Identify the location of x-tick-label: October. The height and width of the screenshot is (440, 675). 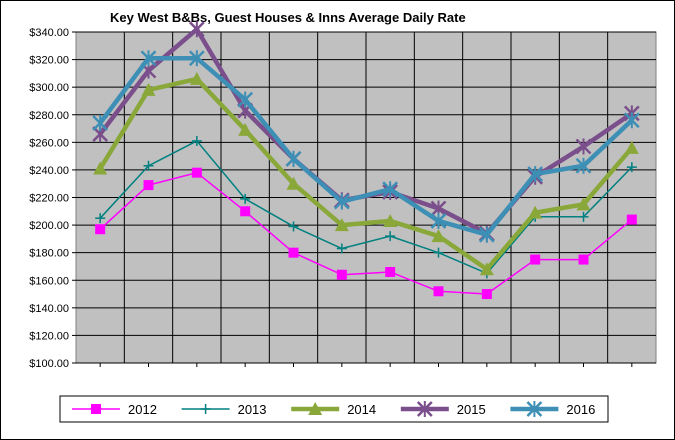
(536, 384).